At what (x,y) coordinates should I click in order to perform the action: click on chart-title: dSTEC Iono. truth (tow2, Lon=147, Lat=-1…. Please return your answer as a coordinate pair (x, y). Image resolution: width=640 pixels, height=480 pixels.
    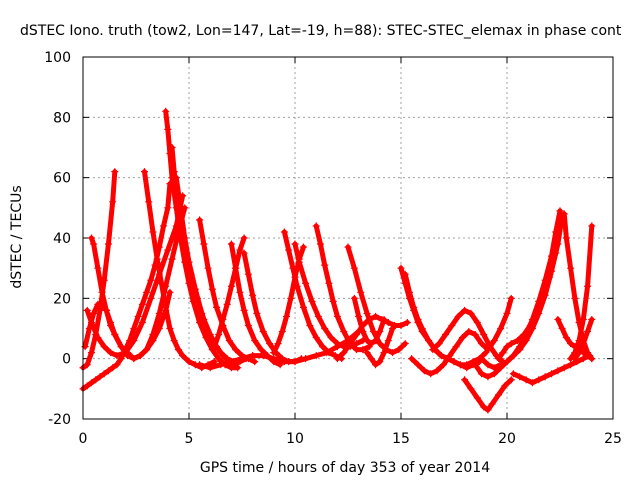
    Looking at the image, I should click on (321, 31).